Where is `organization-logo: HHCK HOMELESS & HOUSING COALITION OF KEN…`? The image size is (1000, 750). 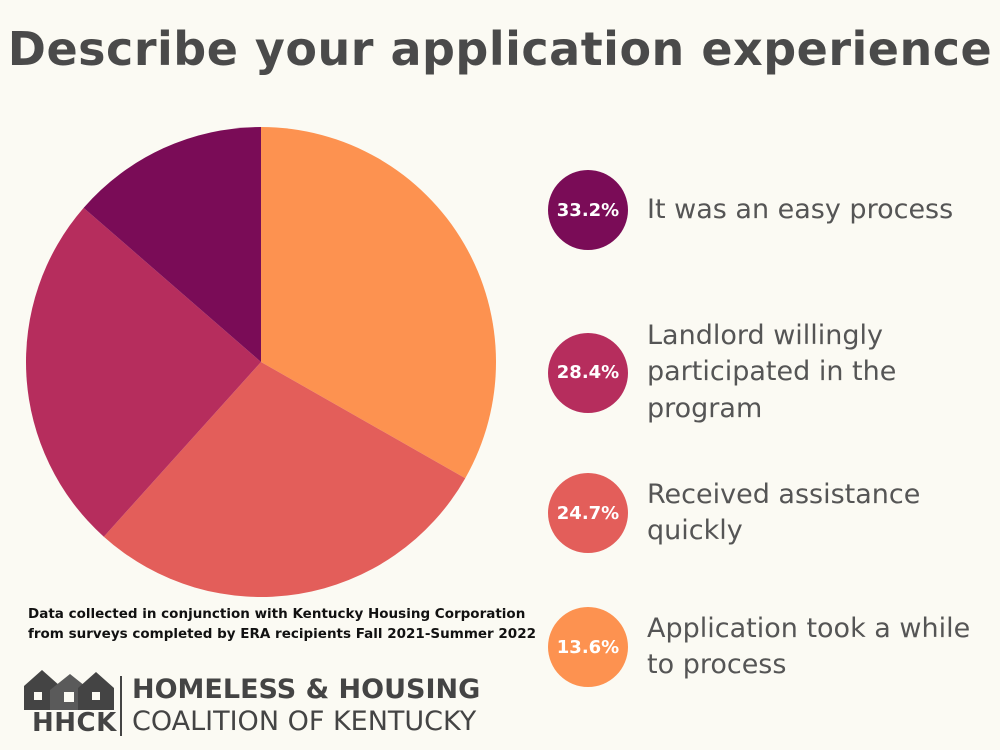 organization-logo: HHCK HOMELESS & HOUSING COALITION OF KEN… is located at coordinates (255, 700).